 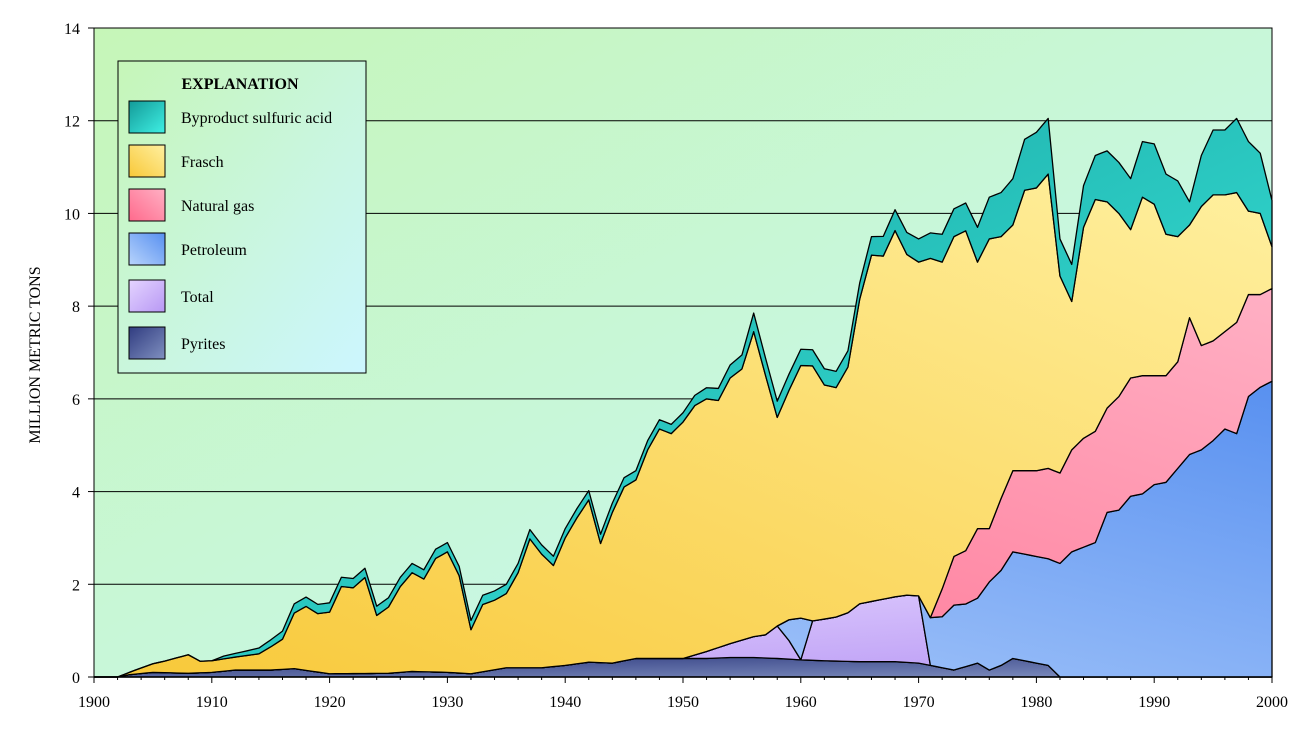 What do you see at coordinates (147, 249) in the screenshot?
I see `legend-swatch-petroleum` at bounding box center [147, 249].